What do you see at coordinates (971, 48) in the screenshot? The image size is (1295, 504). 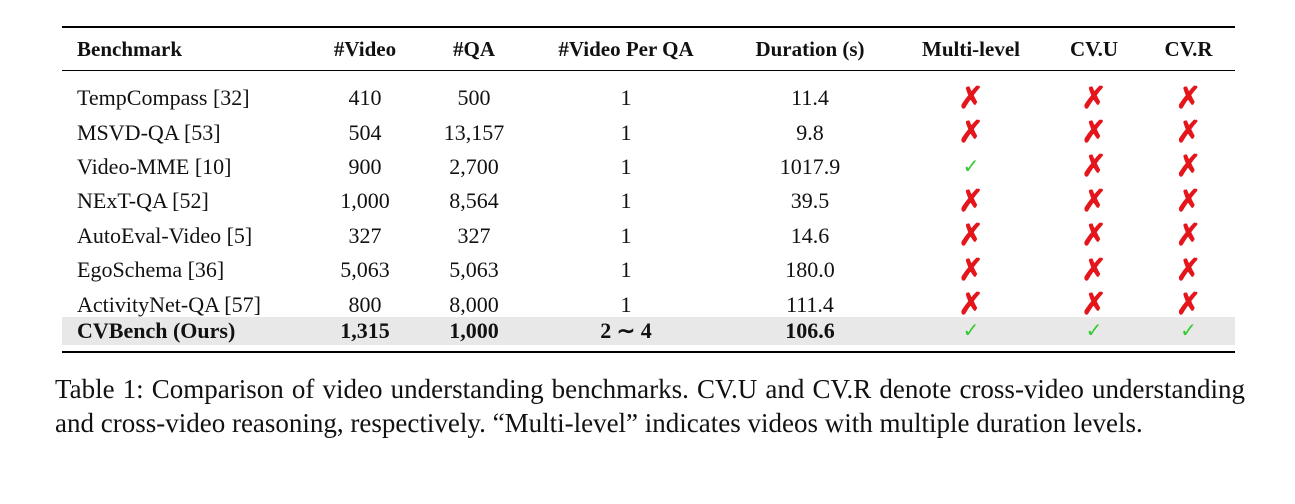 I see `header-cell: Multi-level` at bounding box center [971, 48].